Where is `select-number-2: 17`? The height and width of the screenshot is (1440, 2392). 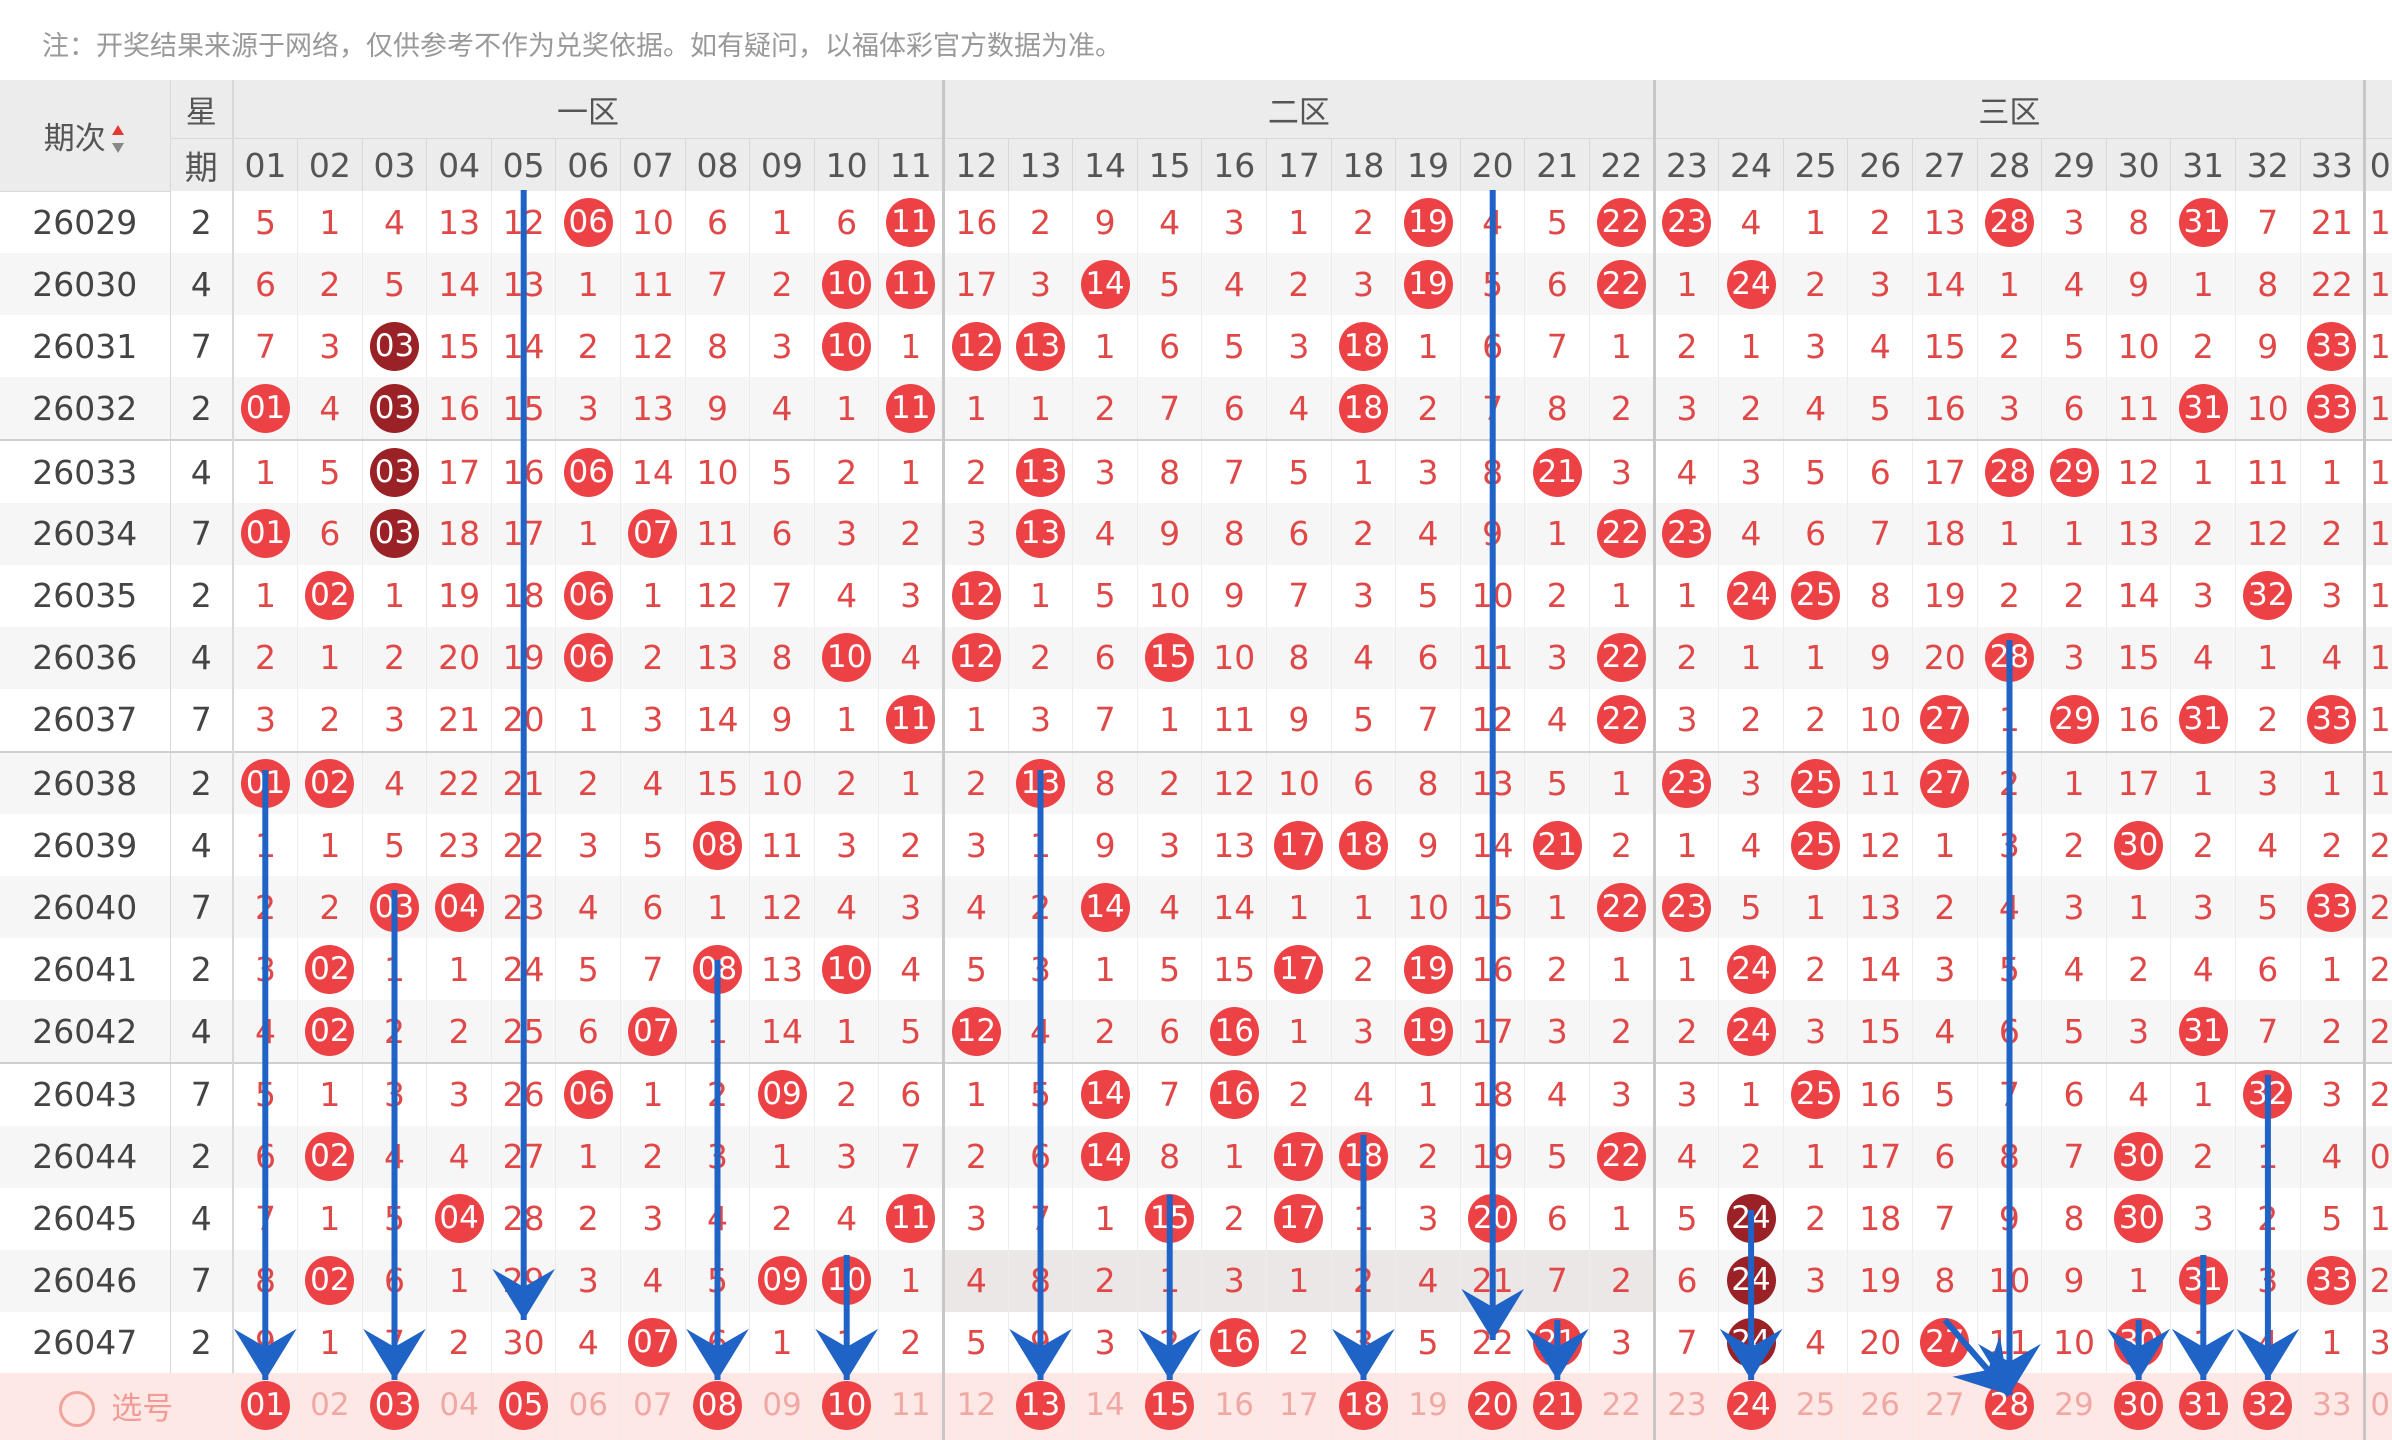 select-number-2: 17 is located at coordinates (1299, 1438).